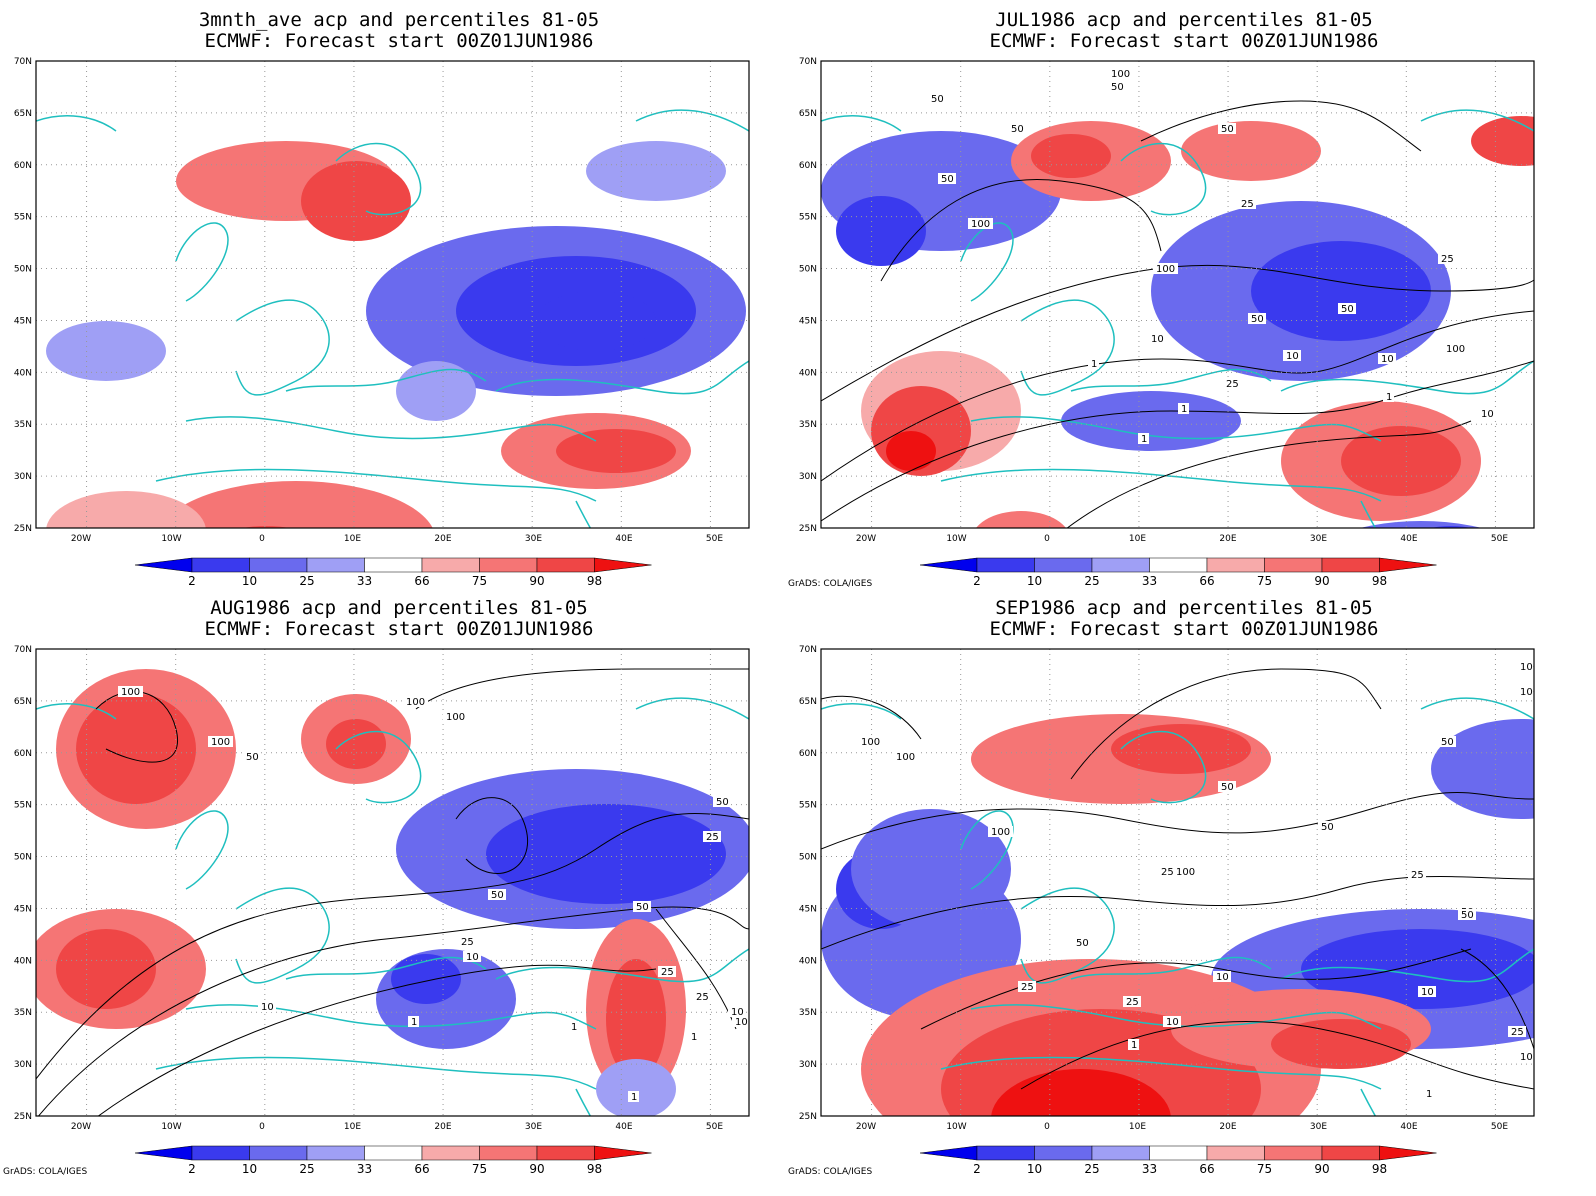 This screenshot has height=1196, width=1596. What do you see at coordinates (956, 1127) in the screenshot?
I see `x-tick-label: 10W` at bounding box center [956, 1127].